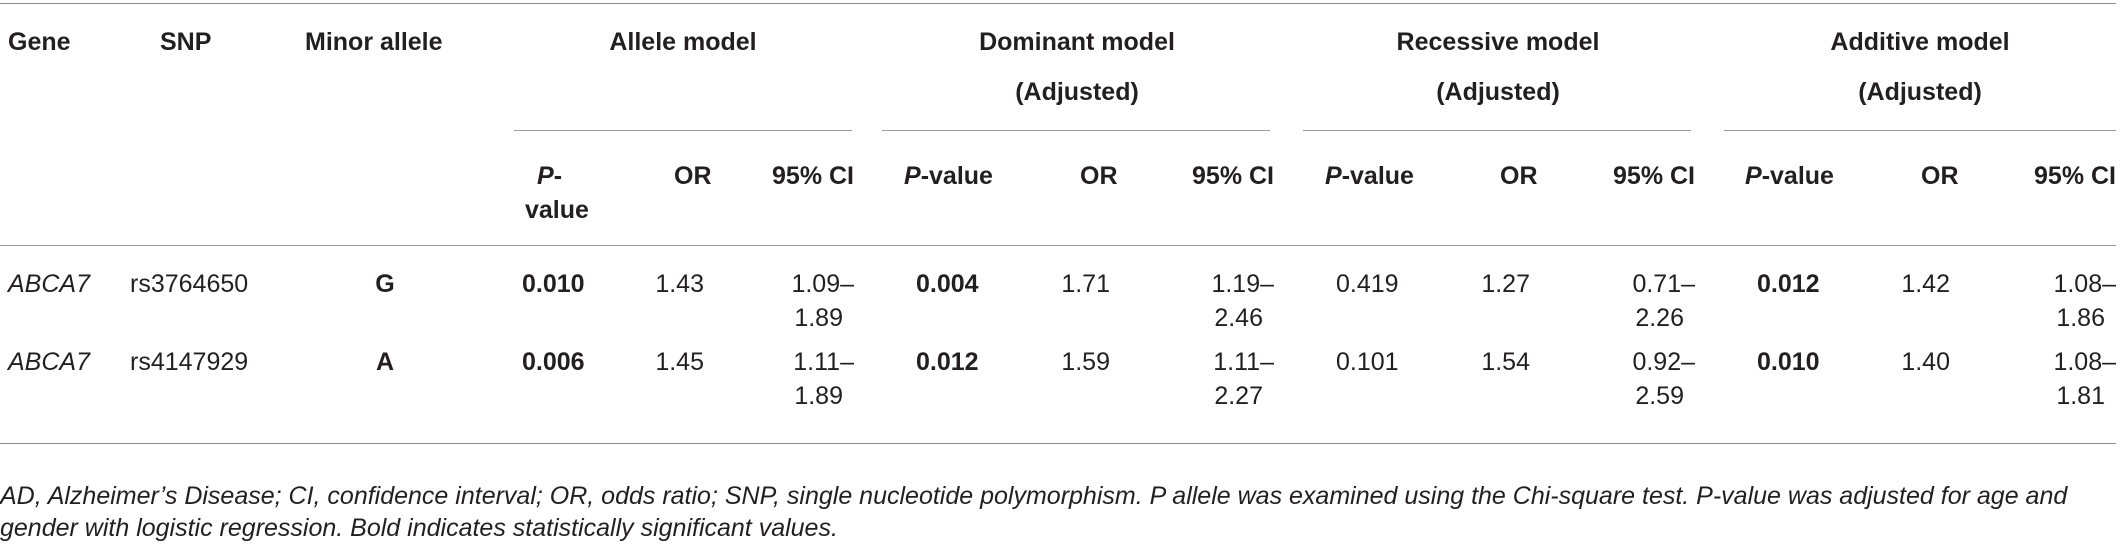 The height and width of the screenshot is (544, 2120). What do you see at coordinates (1099, 176) in the screenshot?
I see `subheader-dominant-or: OR` at bounding box center [1099, 176].